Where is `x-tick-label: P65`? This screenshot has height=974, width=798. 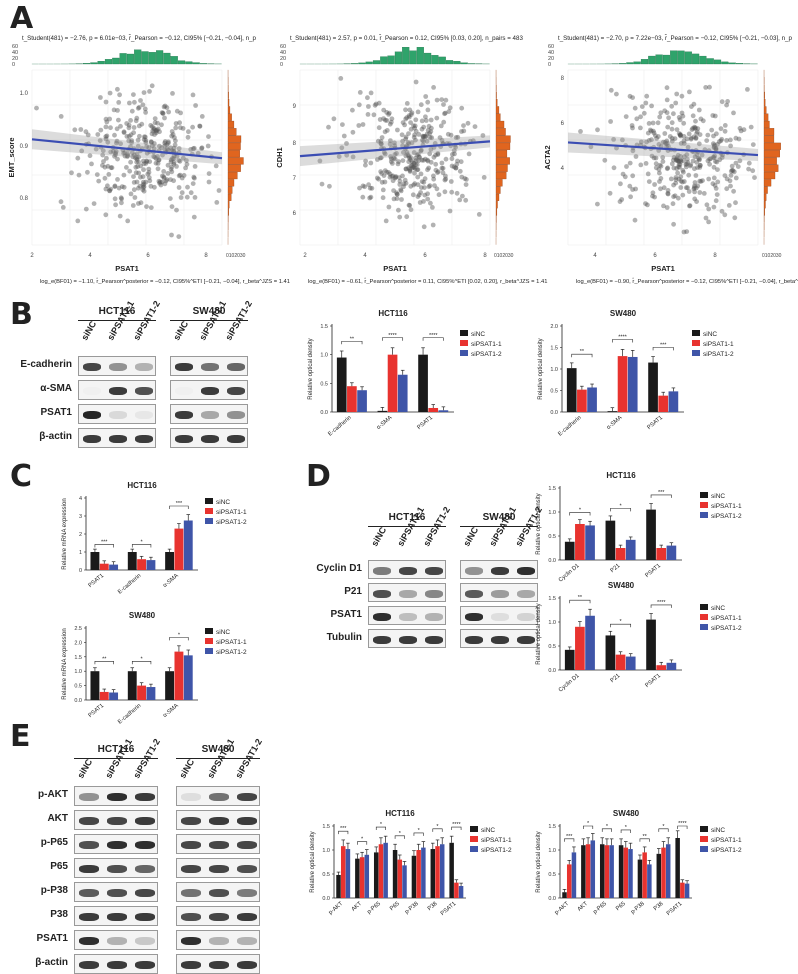
x-tick-label: P65 is located at coordinates (395, 906).